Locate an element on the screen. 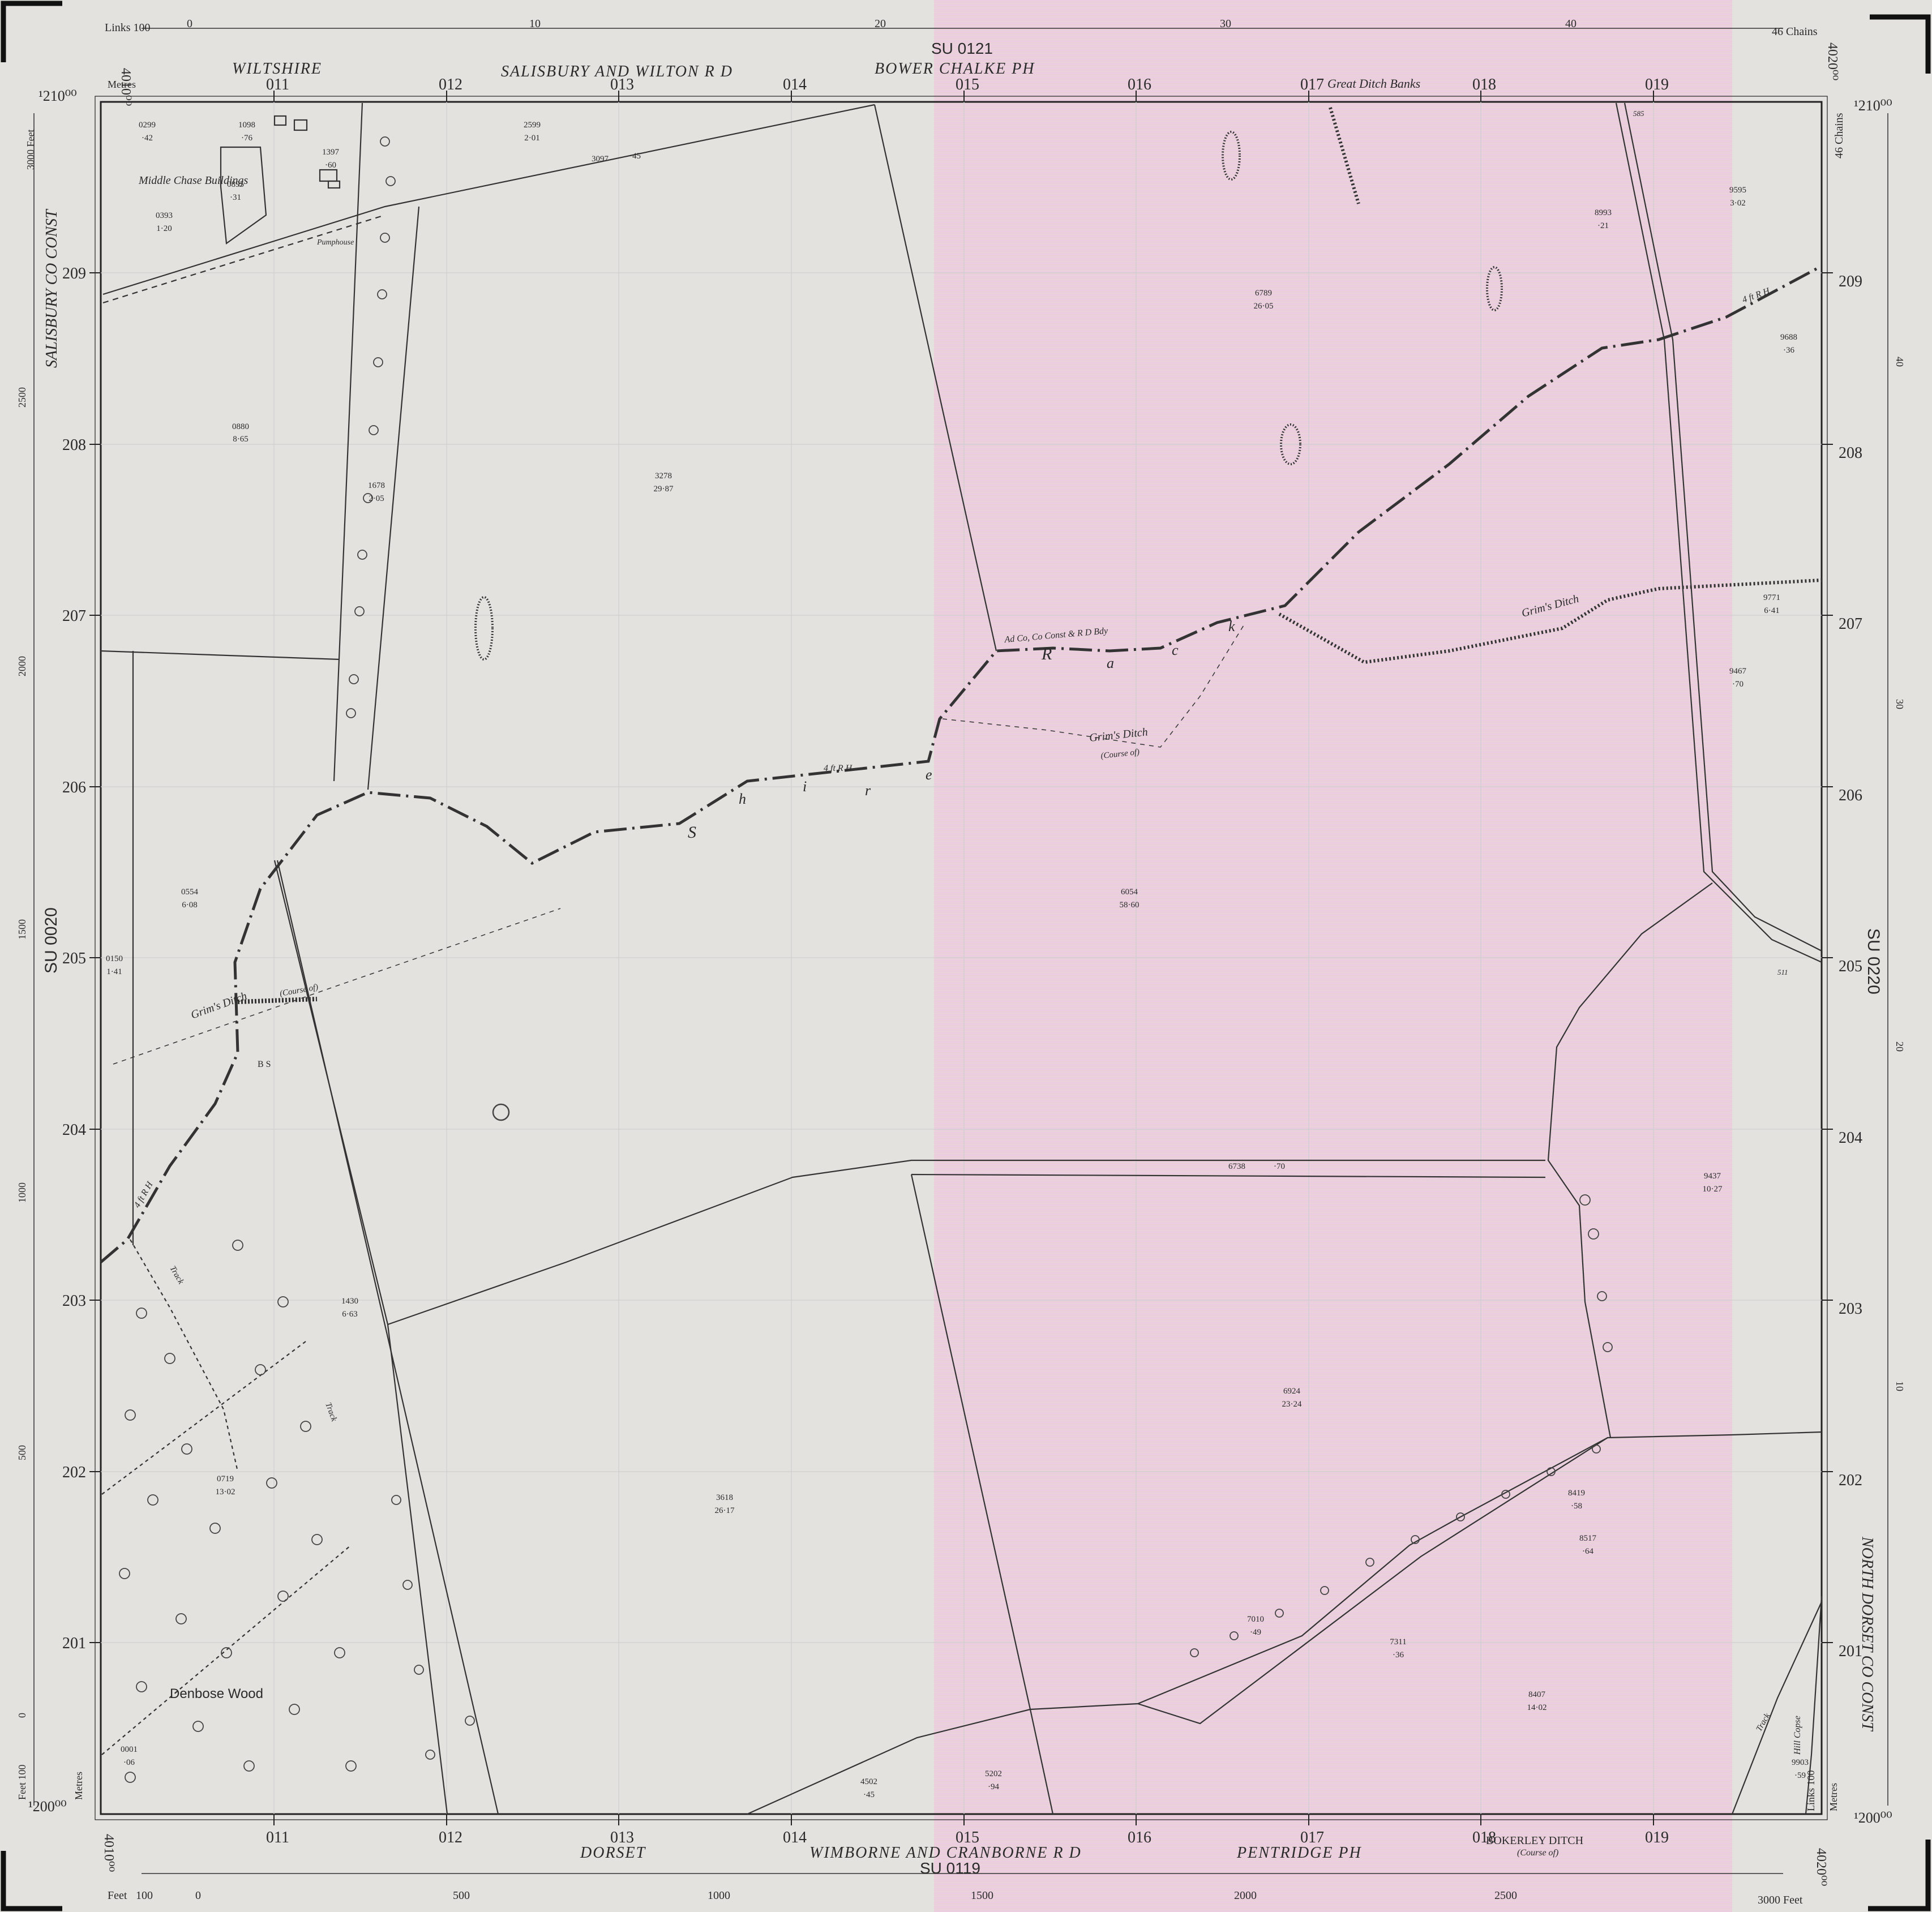 This screenshot has height=1912, width=1932. svg-text: 0393 is located at coordinates (165, 215).